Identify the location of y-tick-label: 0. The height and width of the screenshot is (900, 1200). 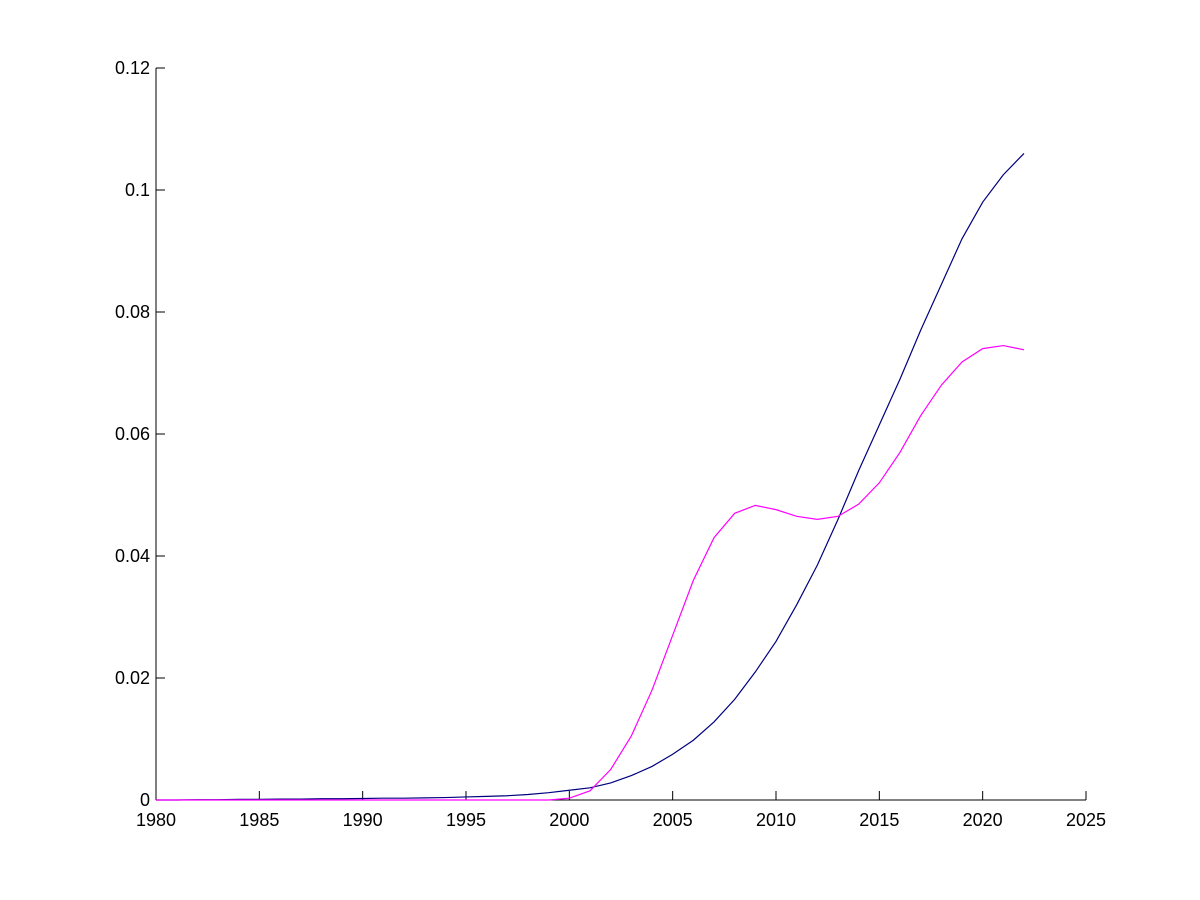
(145, 800).